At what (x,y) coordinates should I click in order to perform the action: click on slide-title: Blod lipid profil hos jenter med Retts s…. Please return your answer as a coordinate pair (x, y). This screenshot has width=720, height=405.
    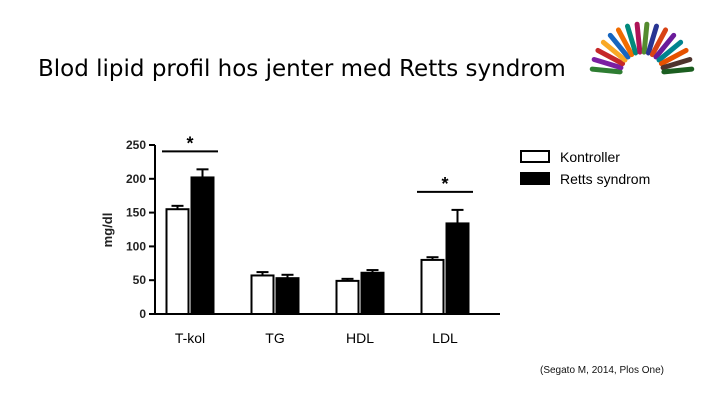
    Looking at the image, I should click on (302, 69).